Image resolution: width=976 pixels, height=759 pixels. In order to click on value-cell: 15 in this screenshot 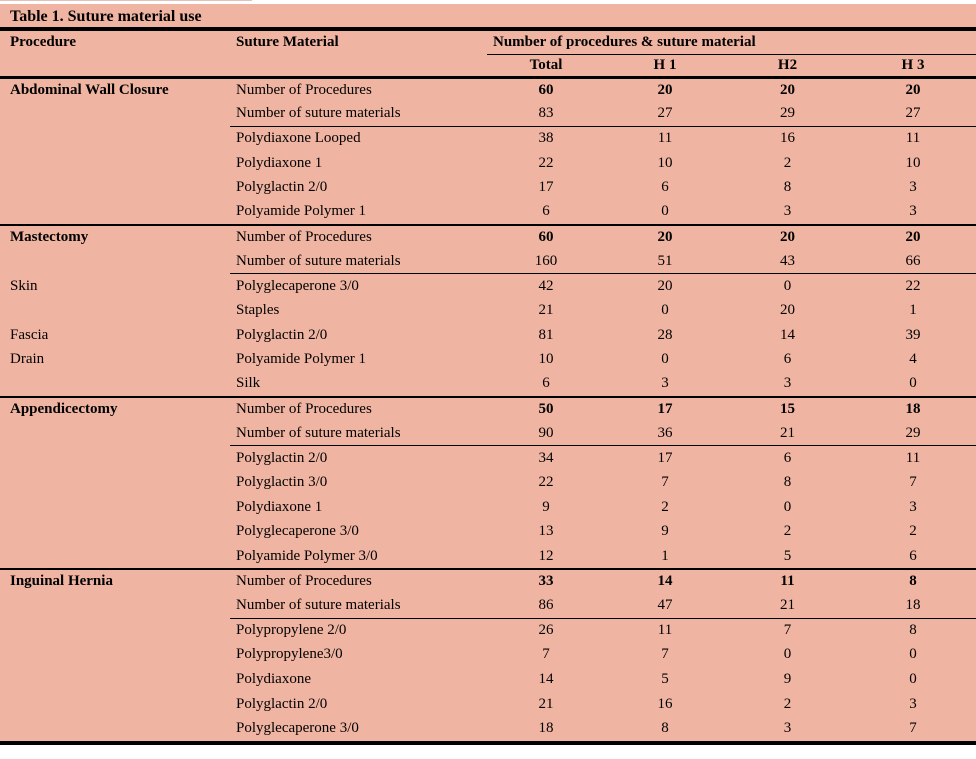, I will do `click(787, 408)`.